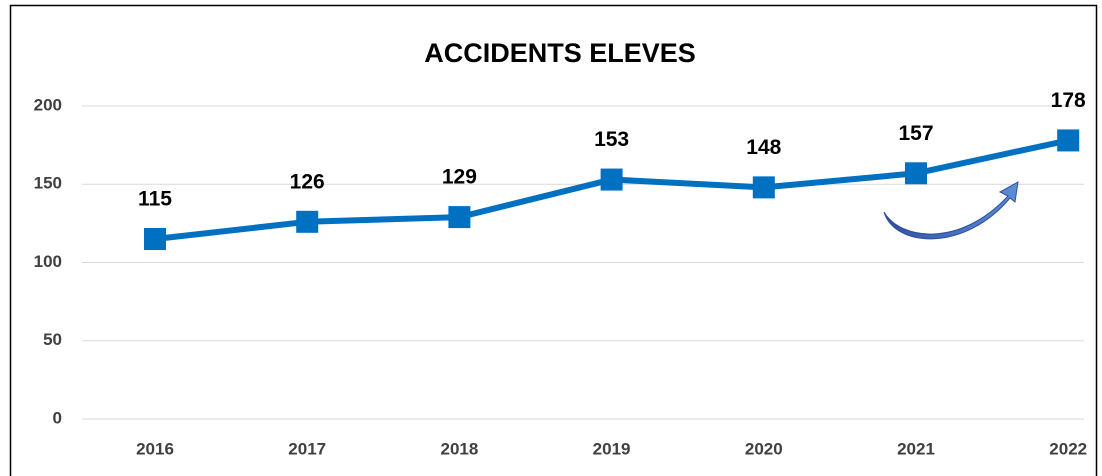 Image resolution: width=1102 pixels, height=476 pixels. I want to click on data-label: 115, so click(155, 199).